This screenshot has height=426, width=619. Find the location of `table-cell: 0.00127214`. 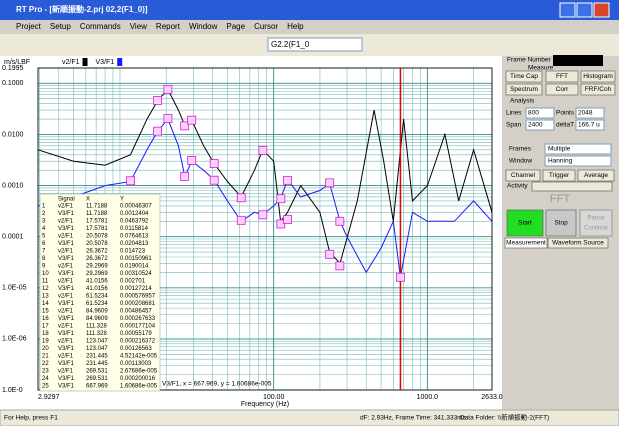

table-cell: 0.00127214 is located at coordinates (136, 289).